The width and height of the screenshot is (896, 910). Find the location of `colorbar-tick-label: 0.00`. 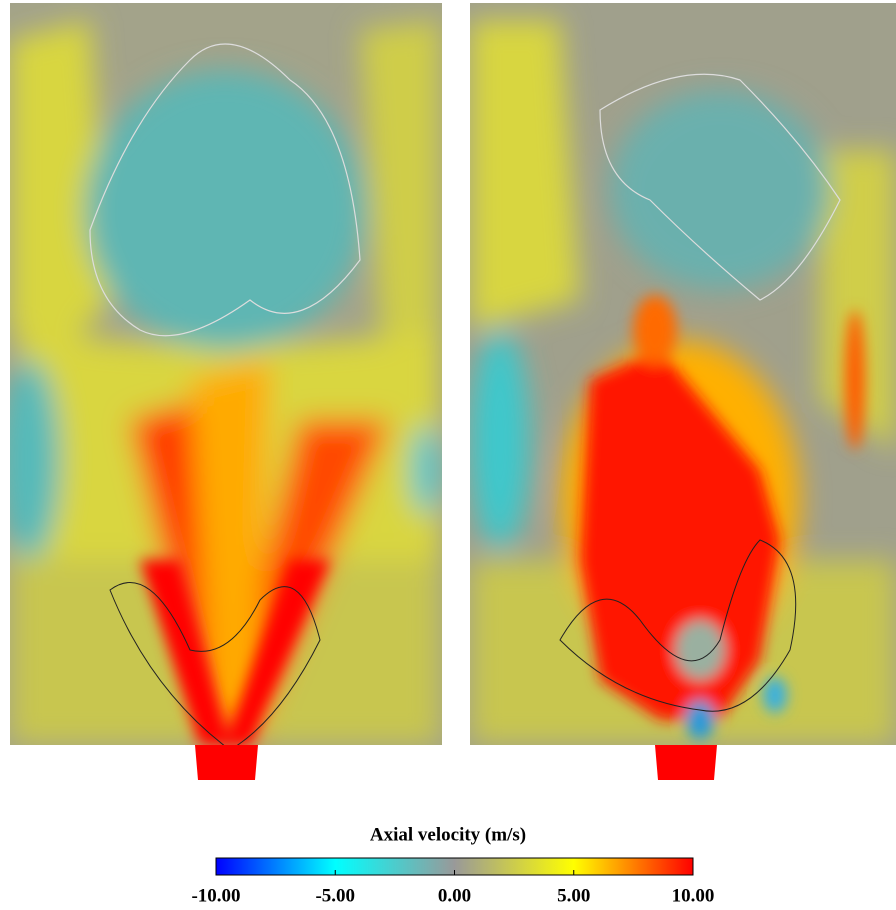

colorbar-tick-label: 0.00 is located at coordinates (454, 895).